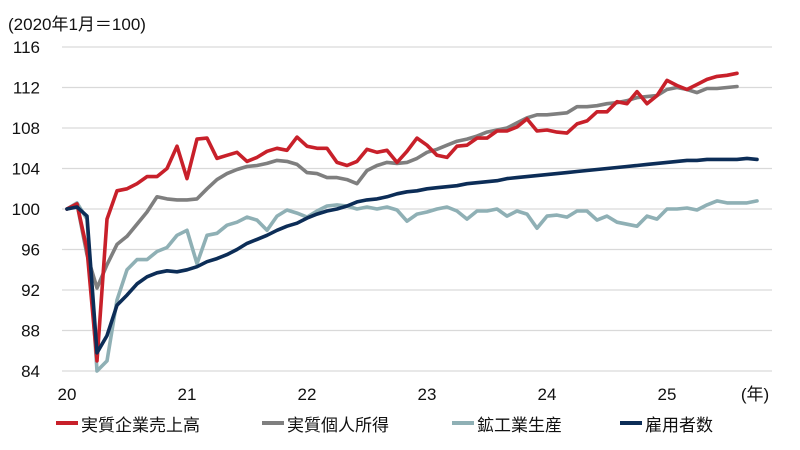  I want to click on y-tick-label: 112, so click(26, 88).